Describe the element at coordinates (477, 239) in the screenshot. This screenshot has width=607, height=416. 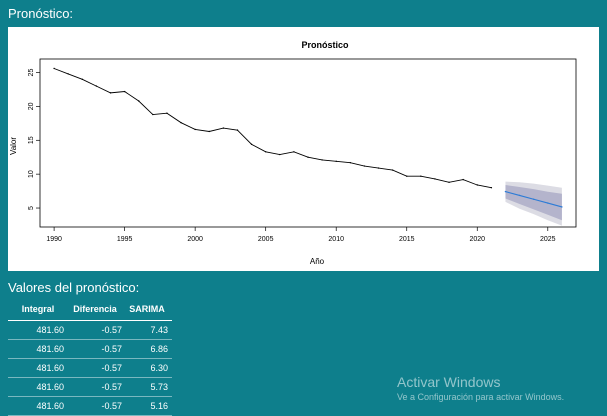
I see `x-tick-label: 2020` at that location.